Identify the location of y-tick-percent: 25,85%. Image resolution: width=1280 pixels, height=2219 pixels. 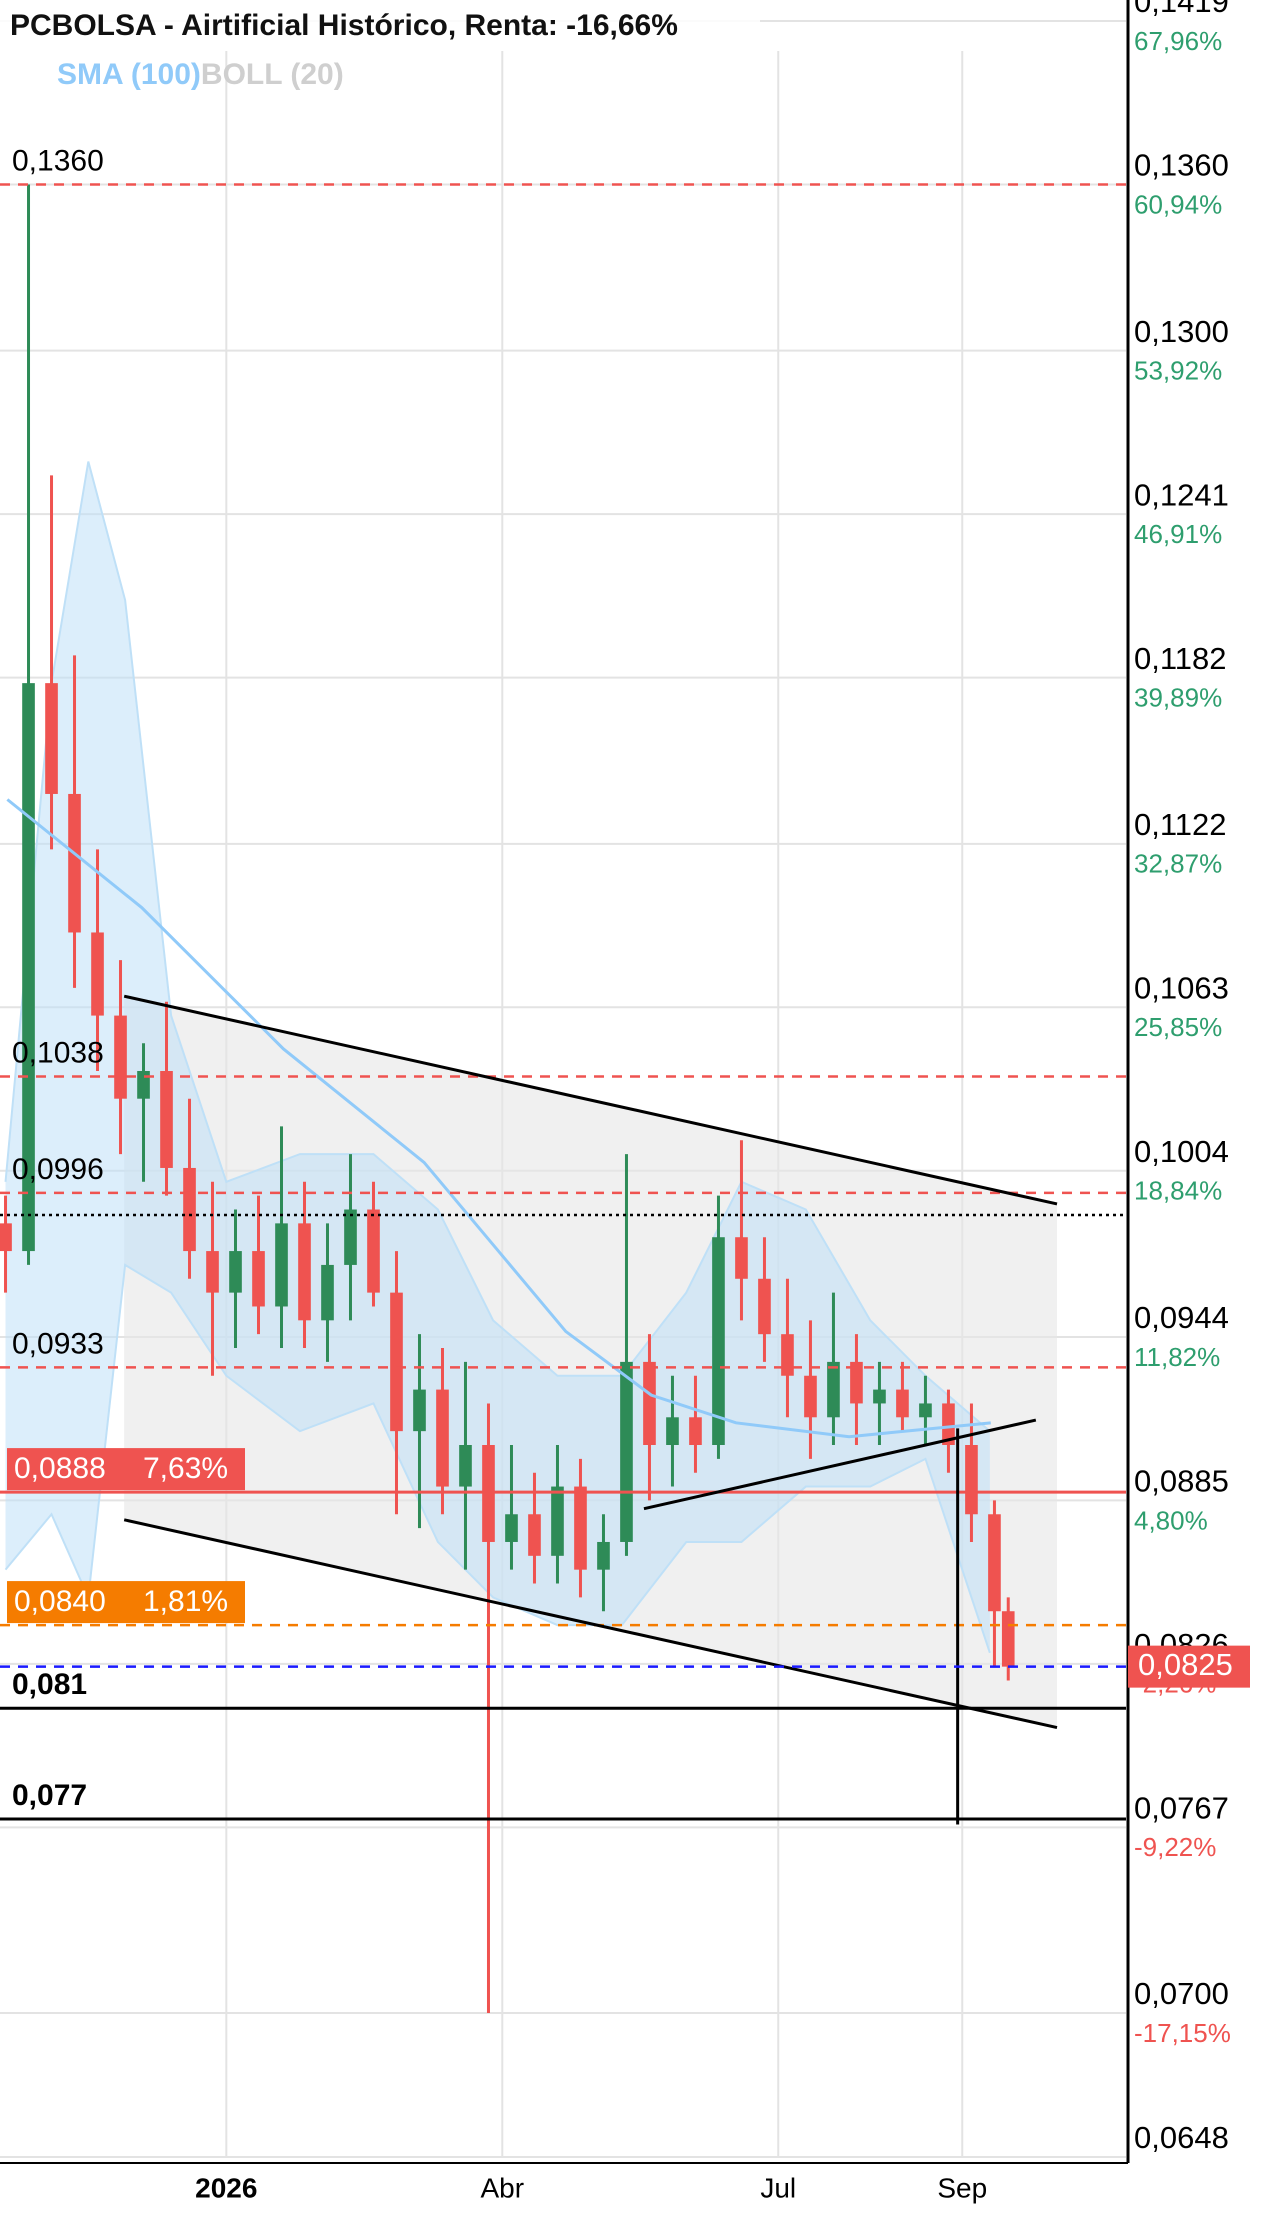
(1178, 1027).